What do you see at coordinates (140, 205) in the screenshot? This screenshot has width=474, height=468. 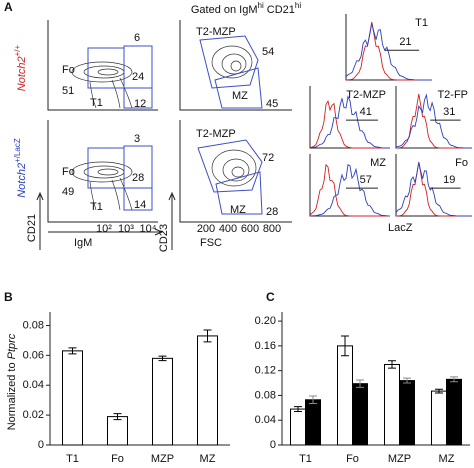 I see `gate-pct: 14` at bounding box center [140, 205].